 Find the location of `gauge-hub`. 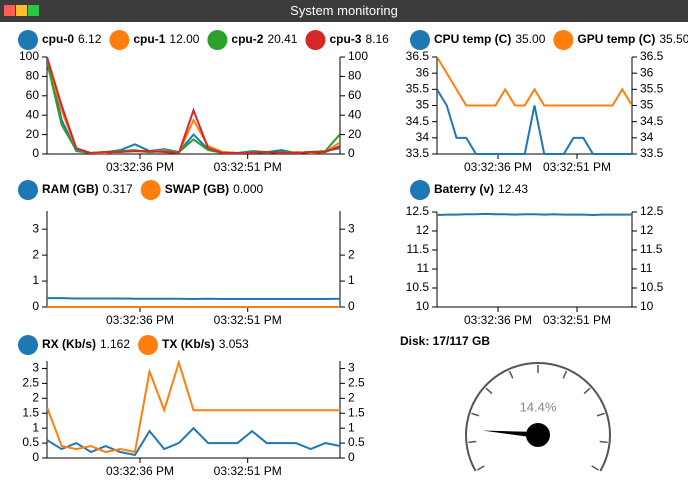

gauge-hub is located at coordinates (538, 435).